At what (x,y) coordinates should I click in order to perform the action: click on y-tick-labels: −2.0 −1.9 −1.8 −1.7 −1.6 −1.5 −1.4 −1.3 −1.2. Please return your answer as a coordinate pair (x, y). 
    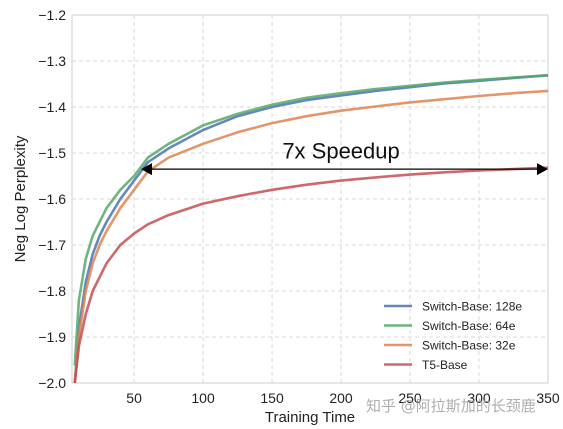
    Looking at the image, I should click on (52, 199).